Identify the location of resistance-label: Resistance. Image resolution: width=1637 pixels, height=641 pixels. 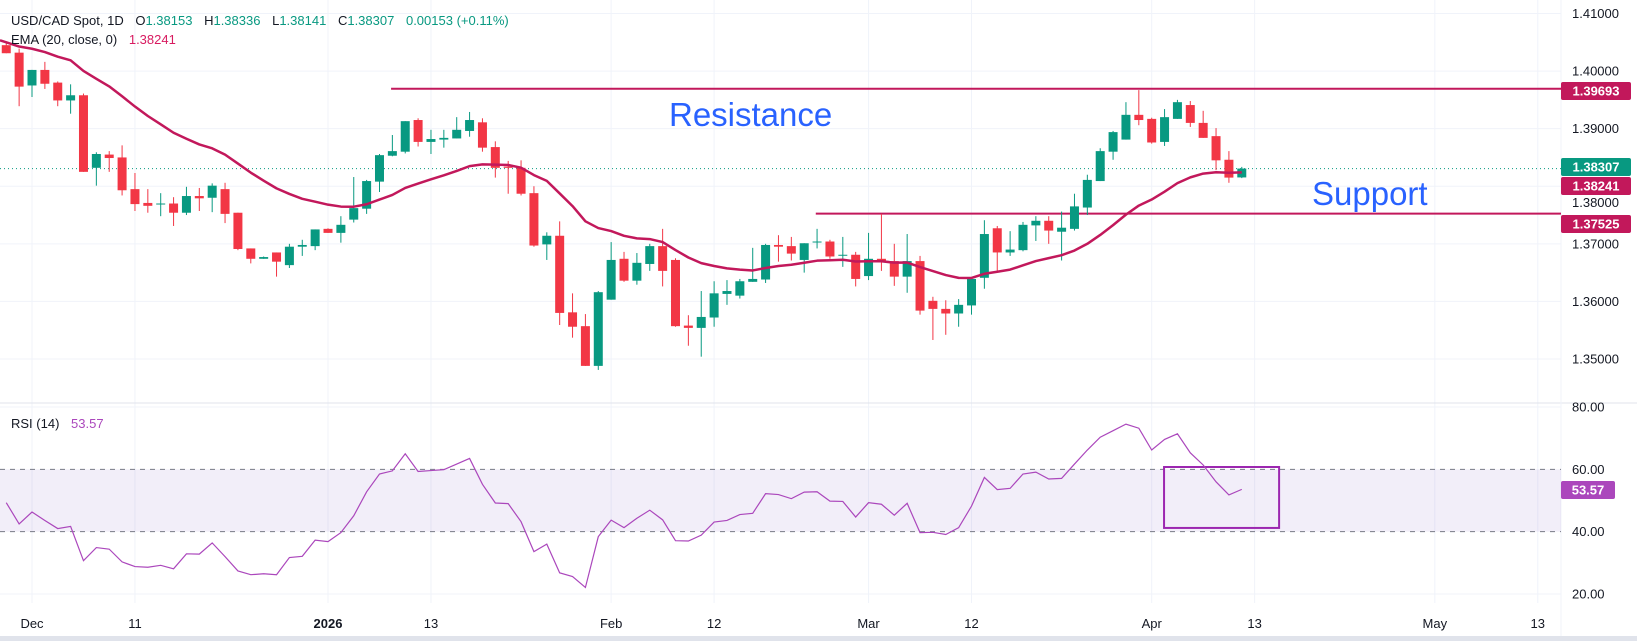
(750, 114).